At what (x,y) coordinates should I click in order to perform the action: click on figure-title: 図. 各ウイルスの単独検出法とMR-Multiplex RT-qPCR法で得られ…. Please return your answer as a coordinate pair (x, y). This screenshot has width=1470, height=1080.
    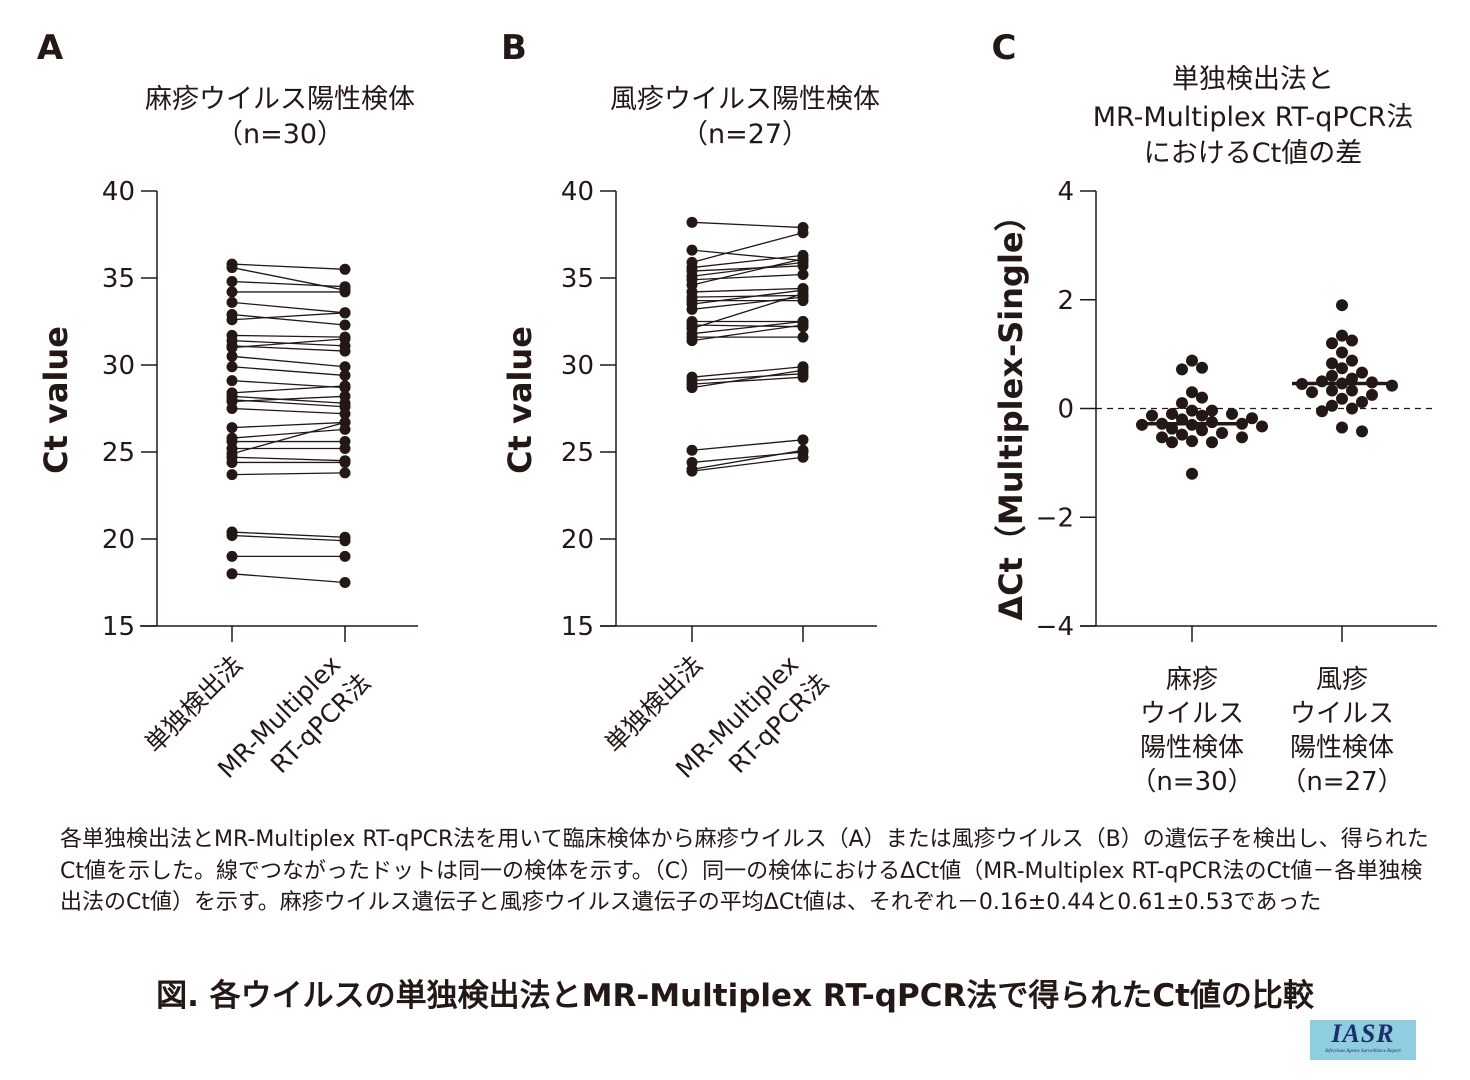
    Looking at the image, I should click on (735, 996).